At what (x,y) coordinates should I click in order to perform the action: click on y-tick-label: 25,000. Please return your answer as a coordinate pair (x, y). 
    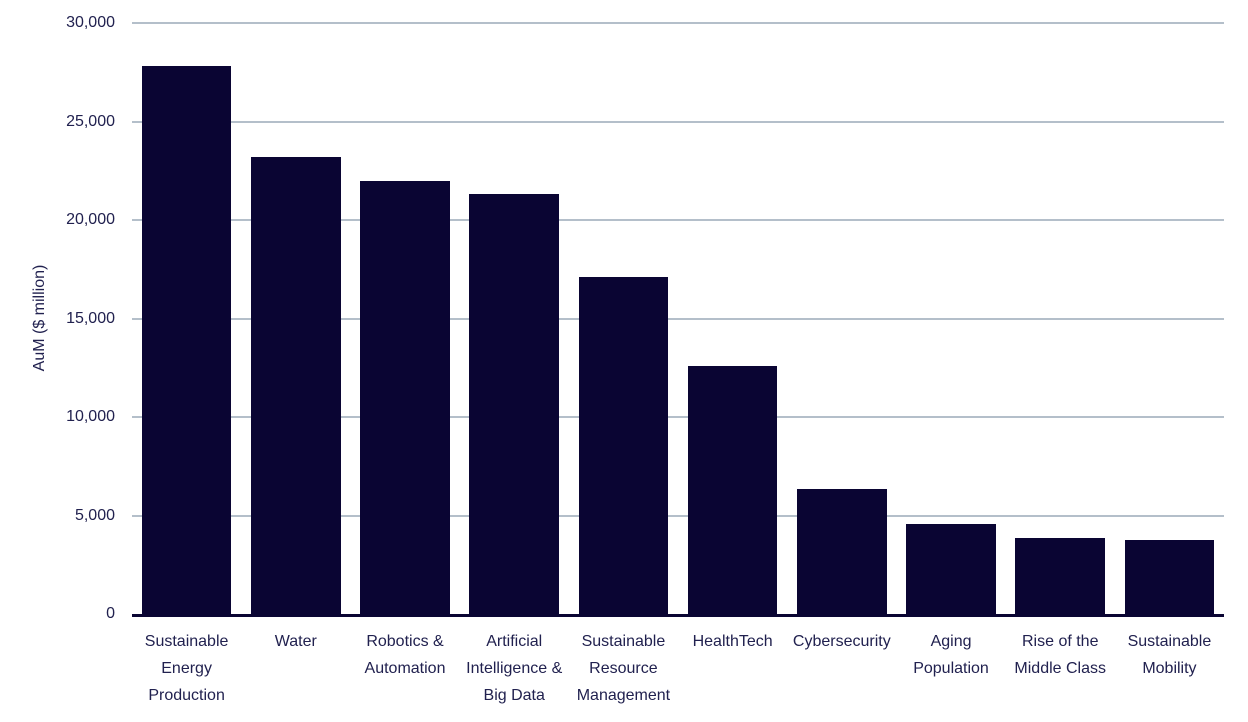
    Looking at the image, I should click on (90, 121).